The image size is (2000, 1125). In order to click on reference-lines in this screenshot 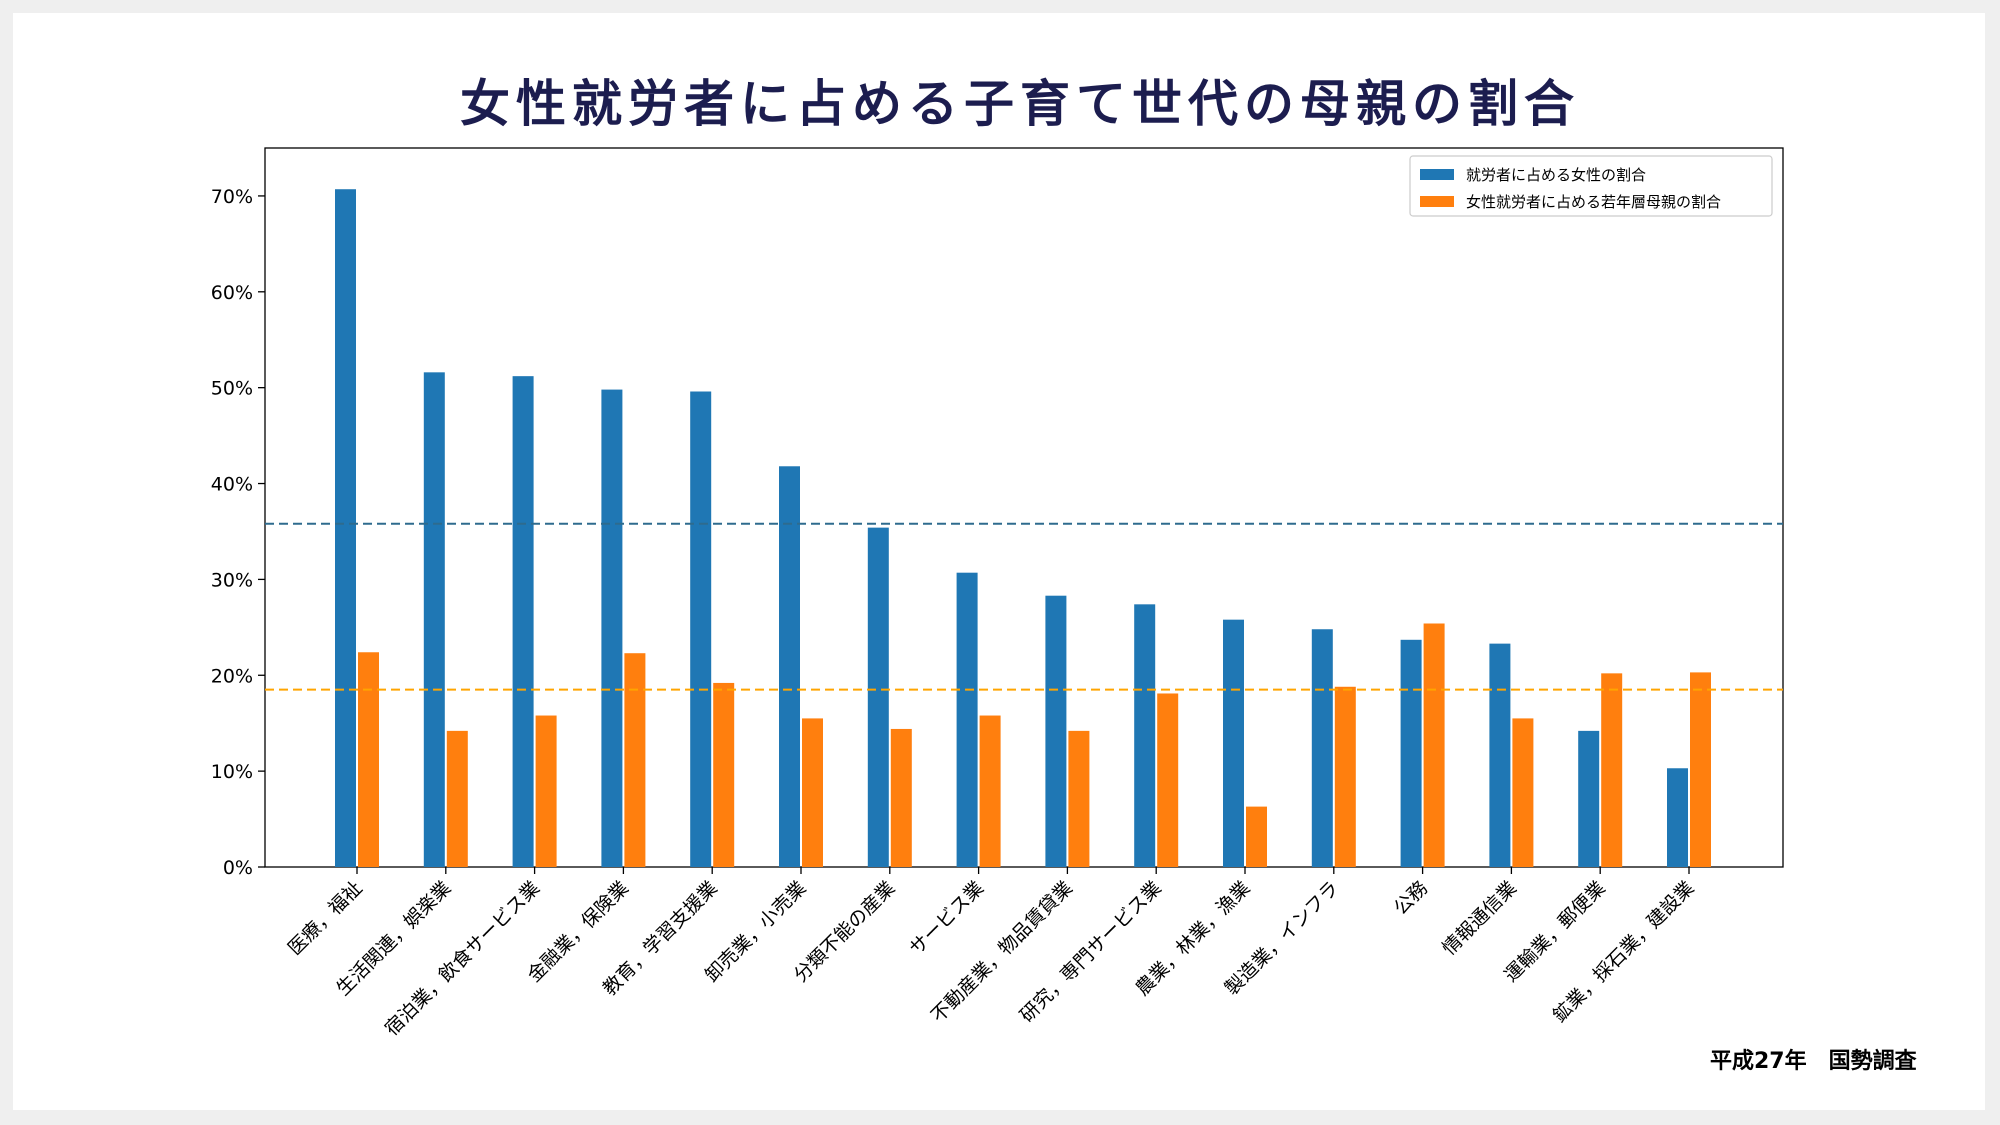, I will do `click(1024, 606)`.